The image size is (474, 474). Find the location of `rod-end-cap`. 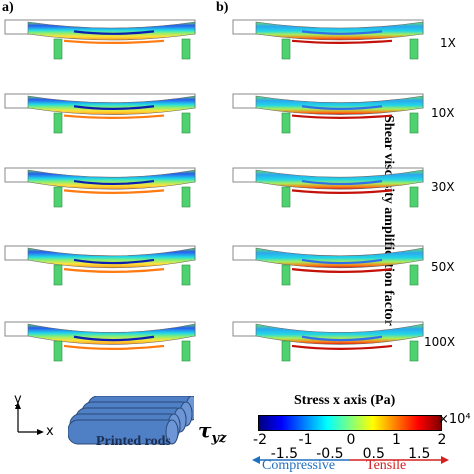

rod-end-cap is located at coordinates (172, 432).